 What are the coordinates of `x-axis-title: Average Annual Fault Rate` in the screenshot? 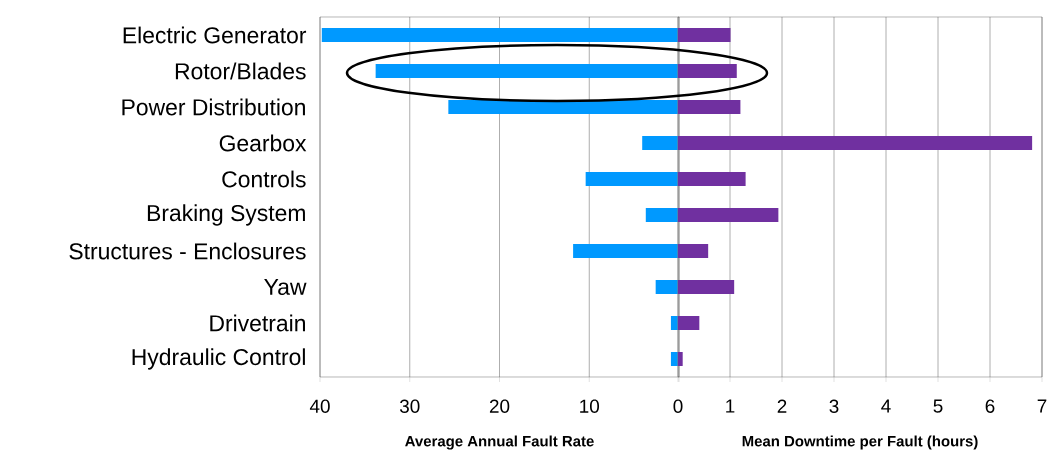 It's located at (499, 442).